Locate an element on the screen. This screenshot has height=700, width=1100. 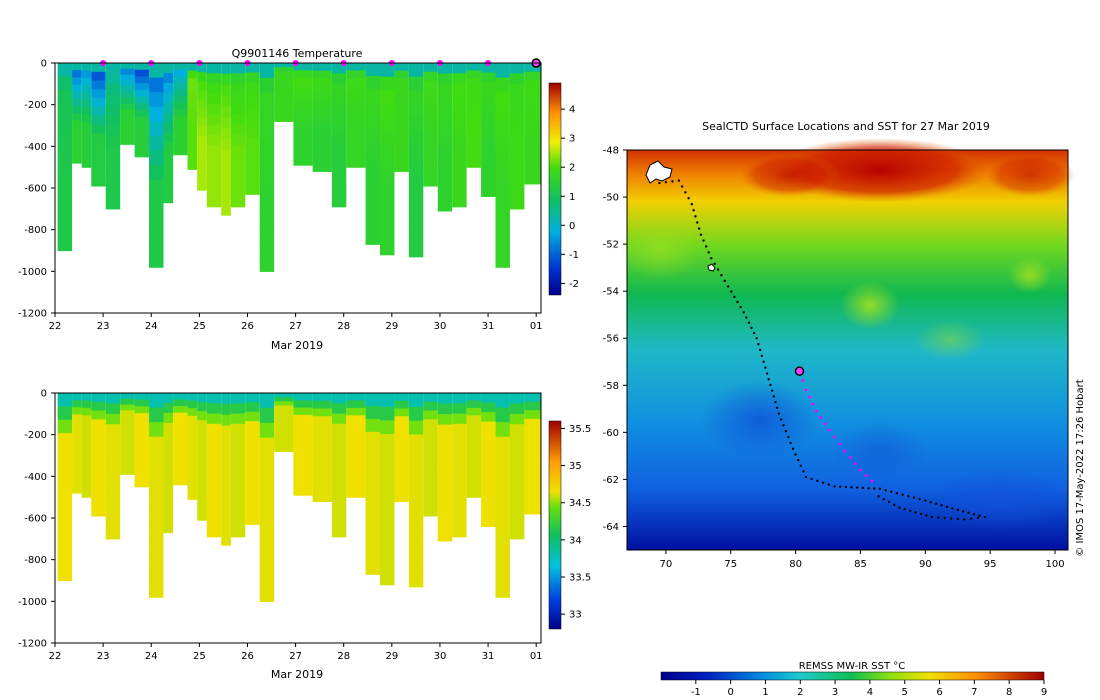
x-tick-label: 01 is located at coordinates (536, 656).